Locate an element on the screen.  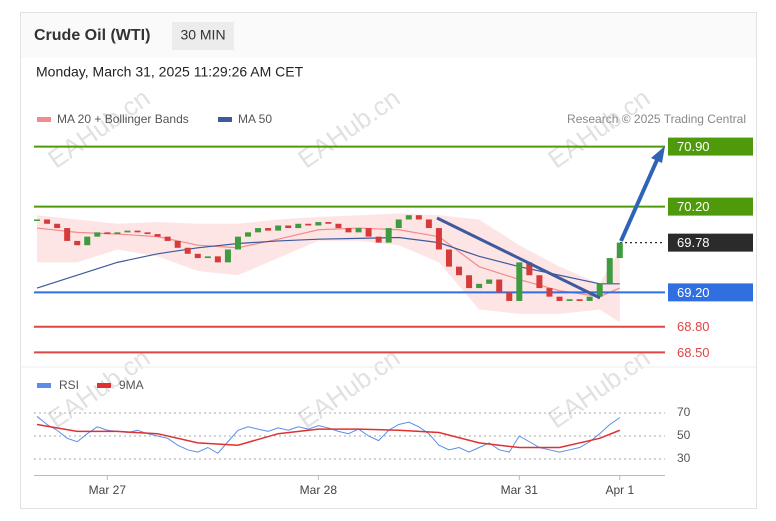
moving-average-line is located at coordinates (328, 262).